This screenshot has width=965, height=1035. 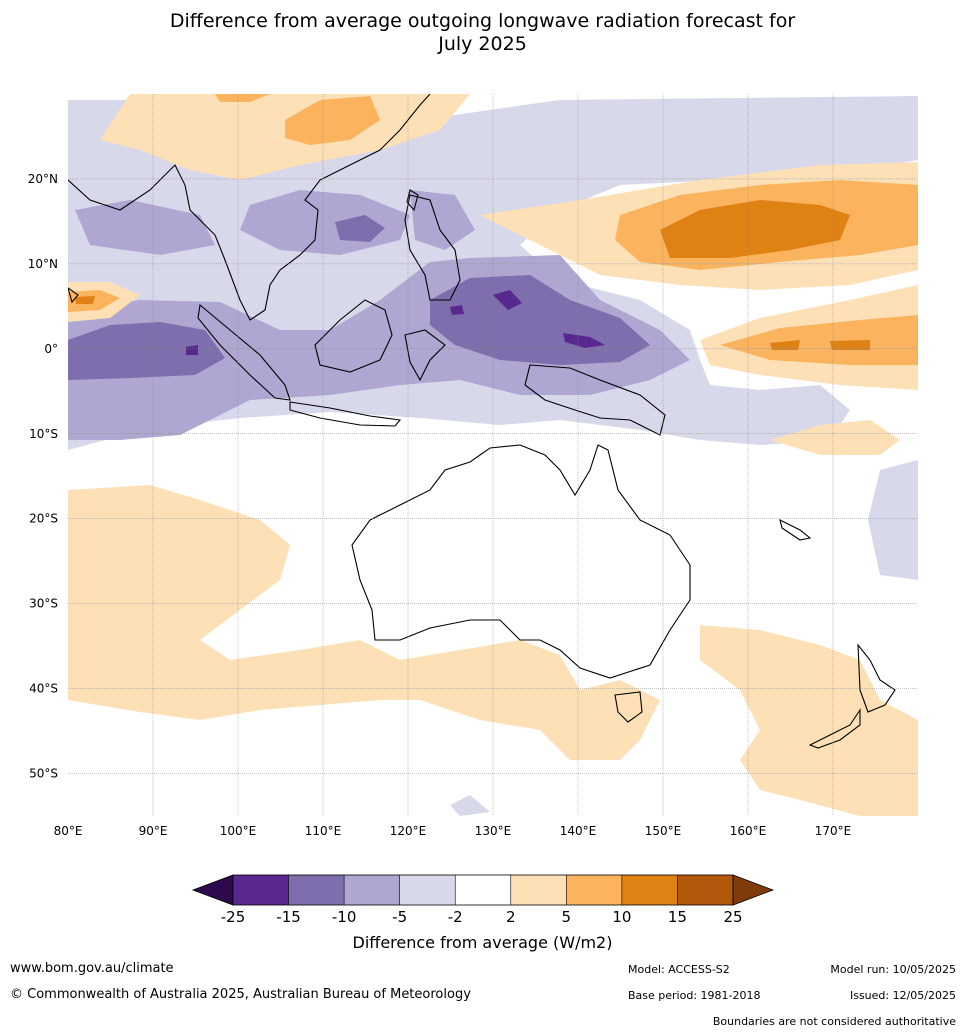 I want to click on colorbar-tick-label: -2, so click(x=455, y=917).